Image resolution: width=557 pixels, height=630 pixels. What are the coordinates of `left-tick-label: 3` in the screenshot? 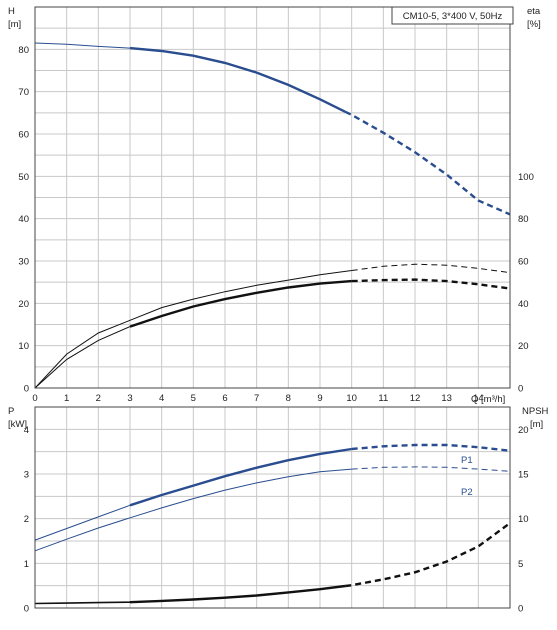 It's located at (26, 475).